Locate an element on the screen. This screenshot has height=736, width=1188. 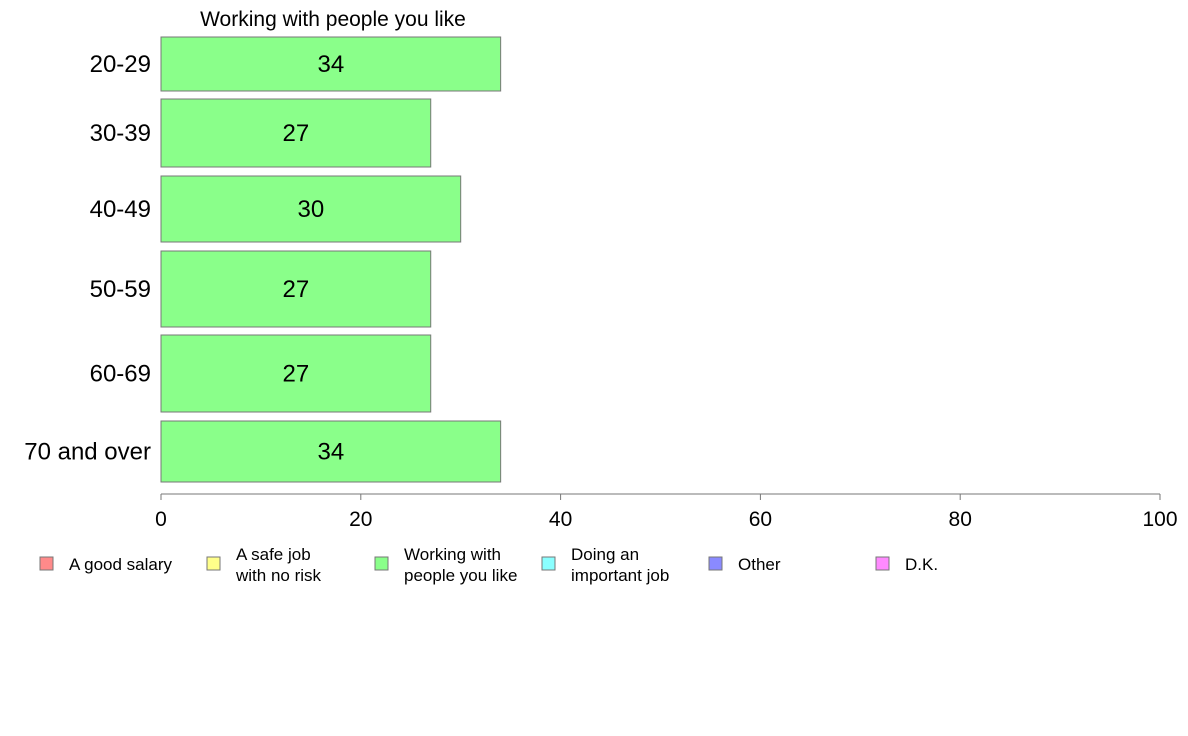
legend-label: D.K. is located at coordinates (921, 564).